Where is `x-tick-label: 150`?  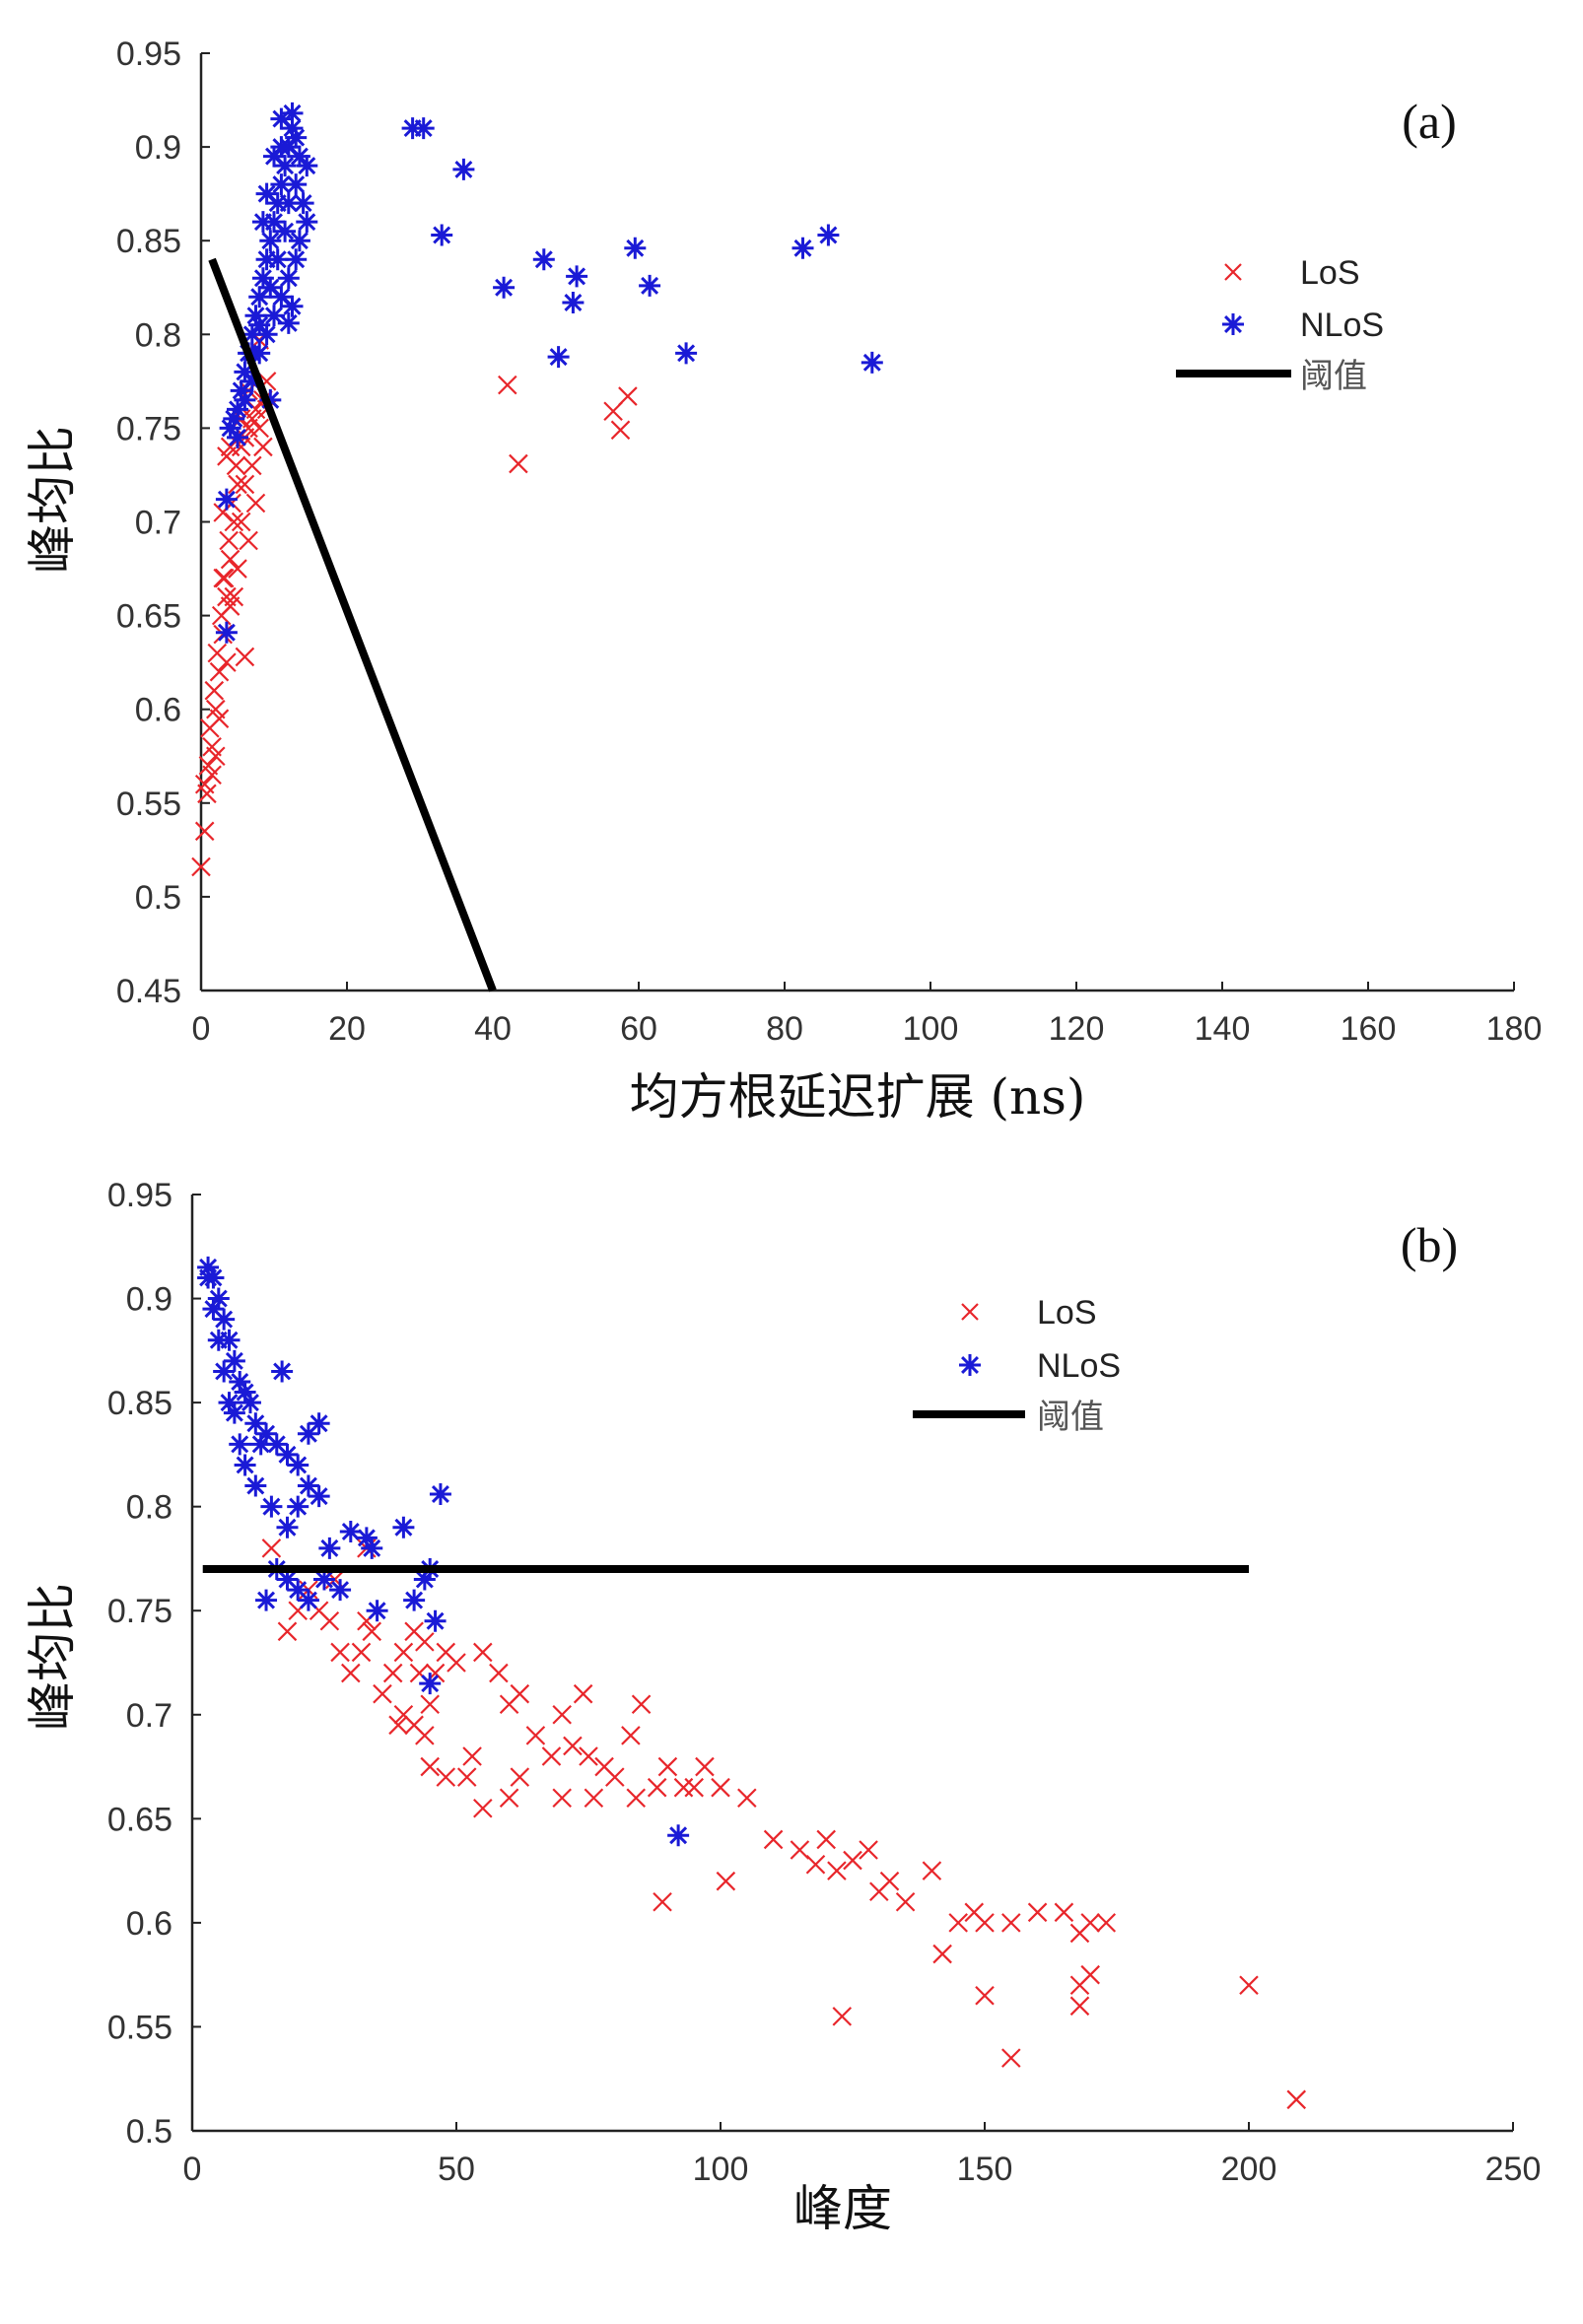
x-tick-label: 150 is located at coordinates (985, 2170).